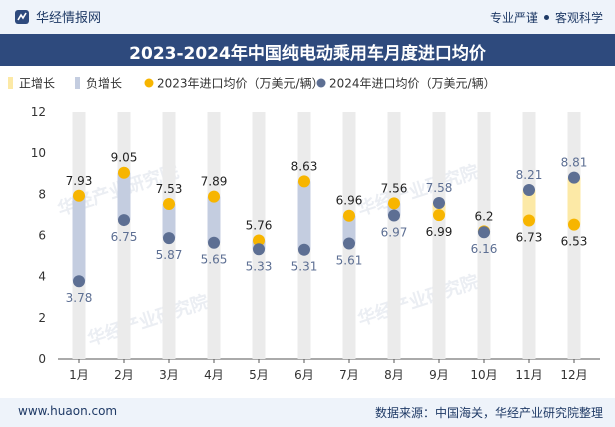 The height and width of the screenshot is (427, 615). I want to click on x-tick-label: 5月, so click(259, 375).